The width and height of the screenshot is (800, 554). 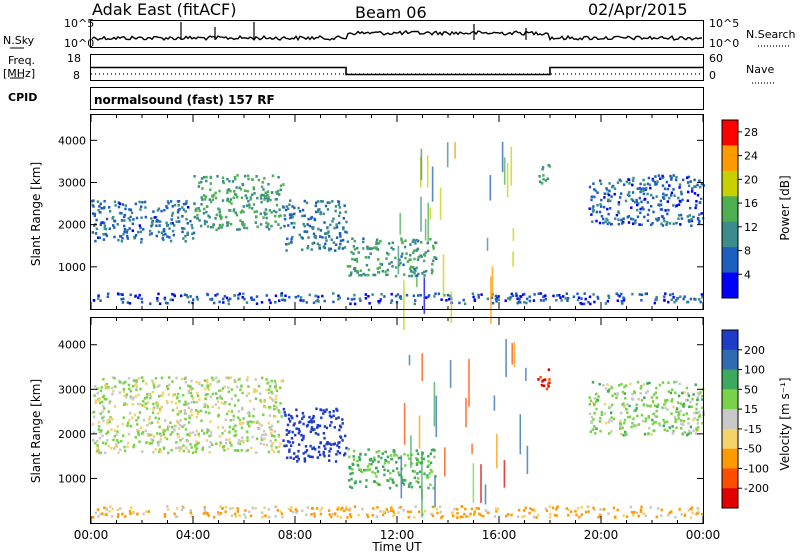 I want to click on y-tick-label: 4000, so click(x=72, y=140).